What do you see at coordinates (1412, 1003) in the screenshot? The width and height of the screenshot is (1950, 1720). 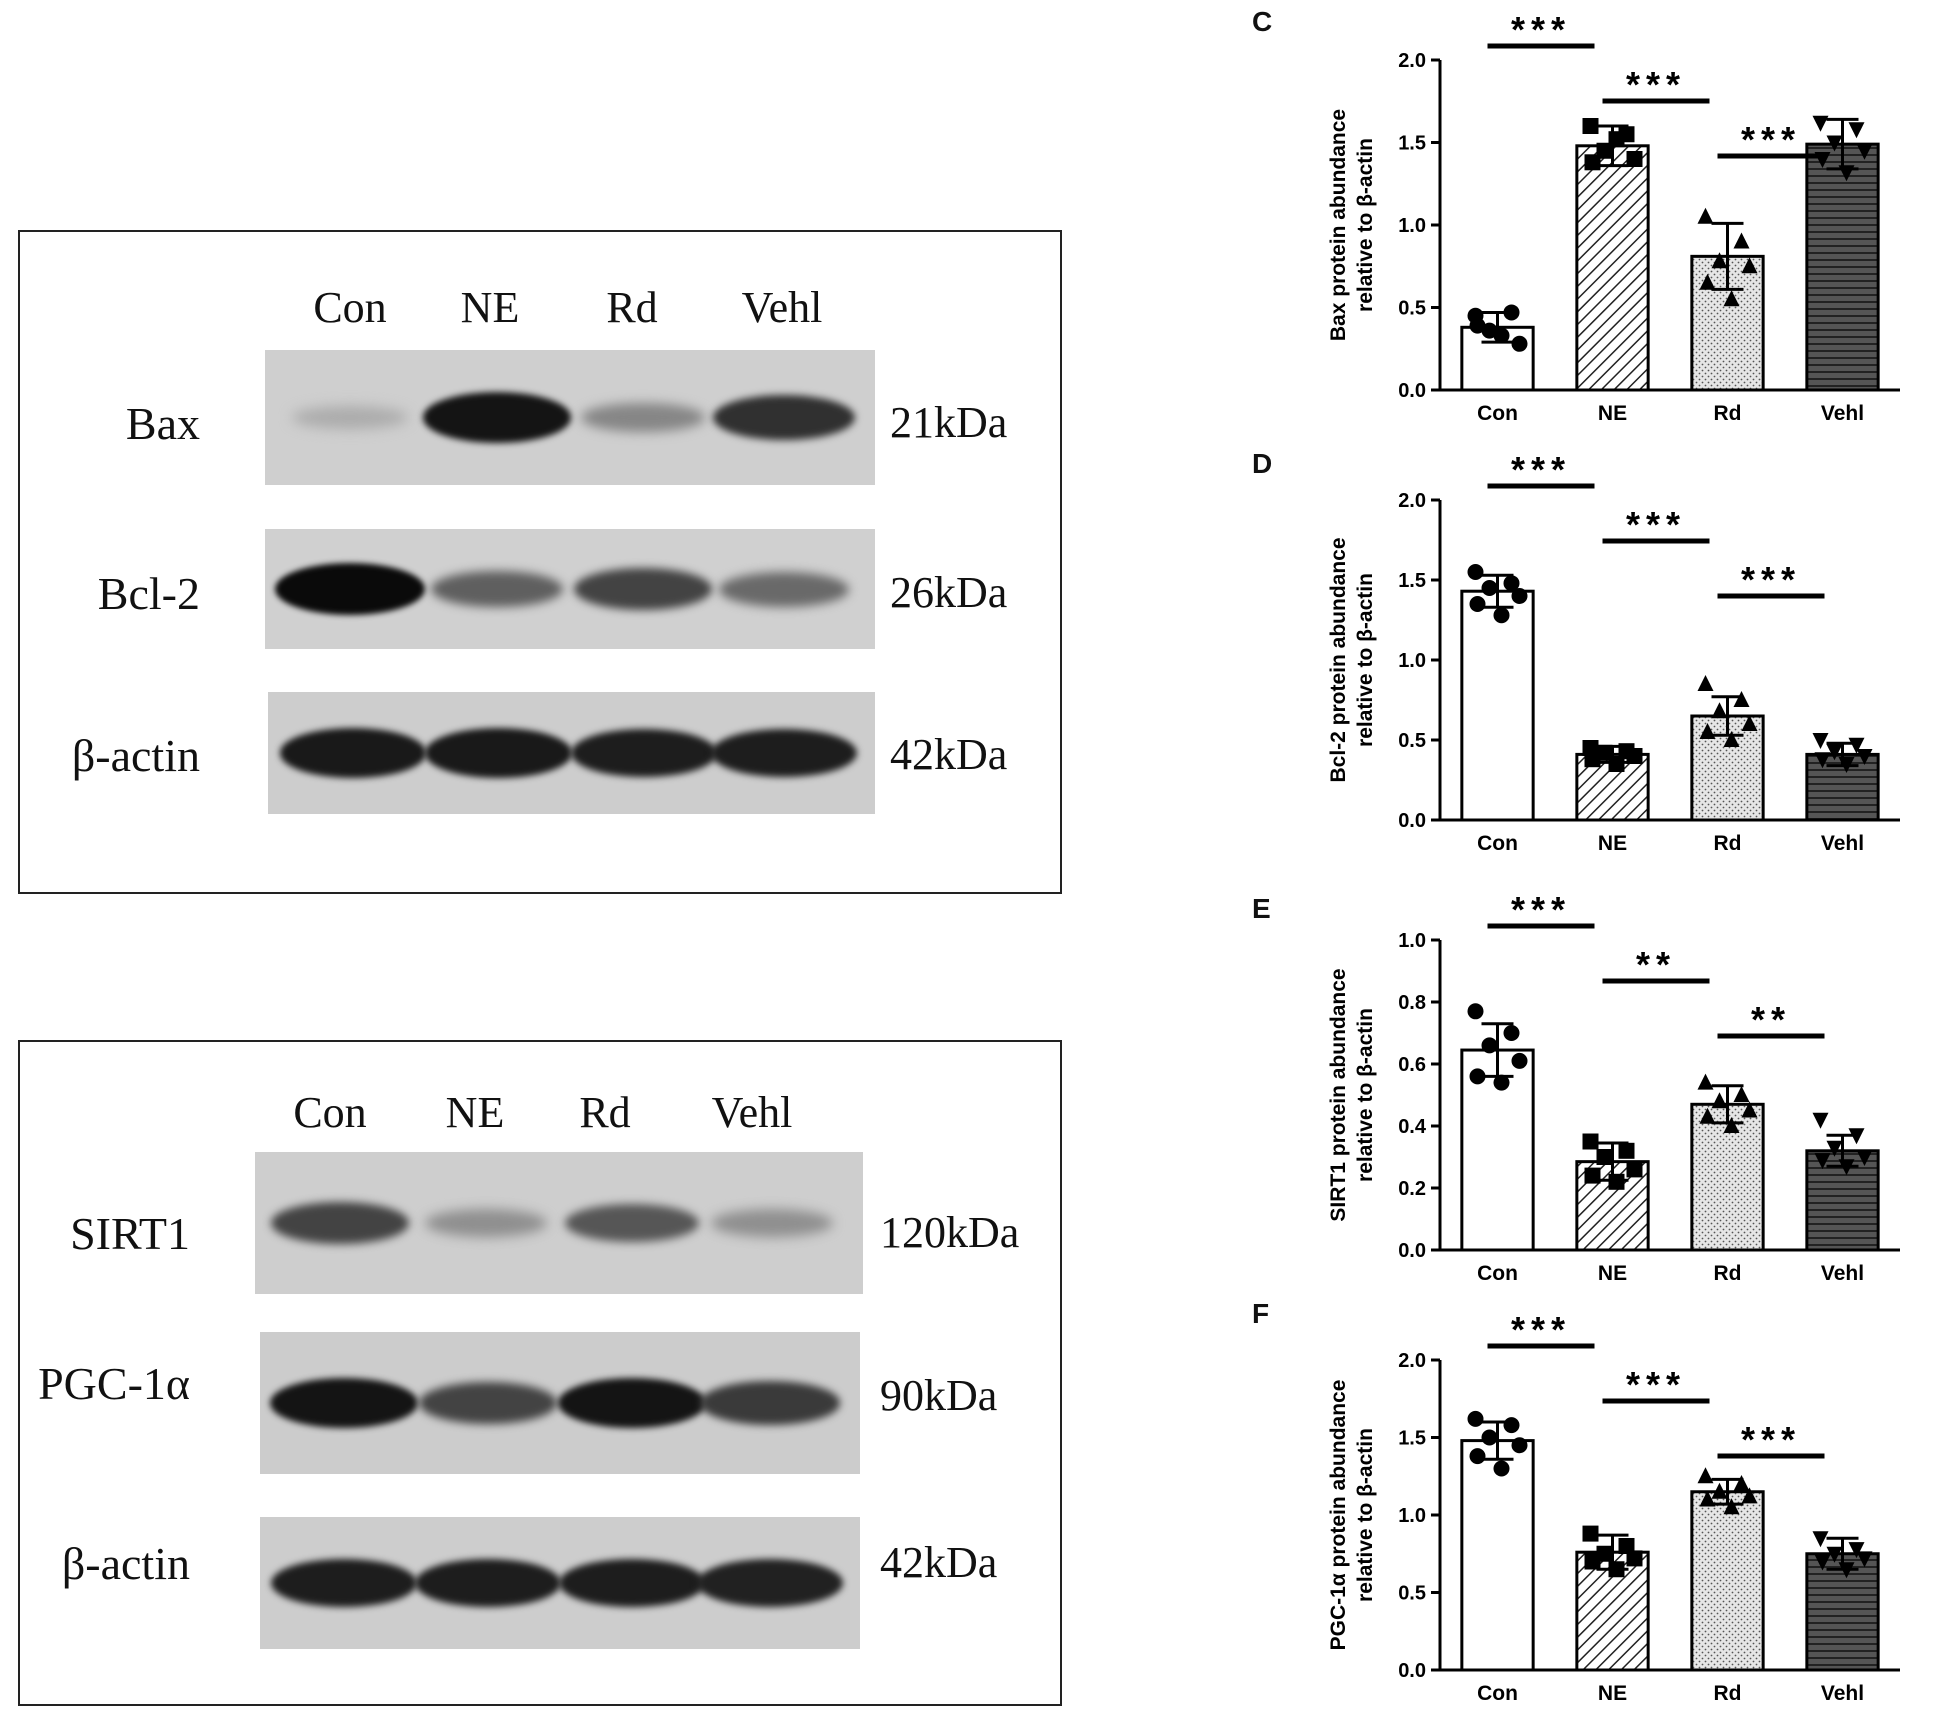 I see `y-tick-label: 0.8` at bounding box center [1412, 1003].